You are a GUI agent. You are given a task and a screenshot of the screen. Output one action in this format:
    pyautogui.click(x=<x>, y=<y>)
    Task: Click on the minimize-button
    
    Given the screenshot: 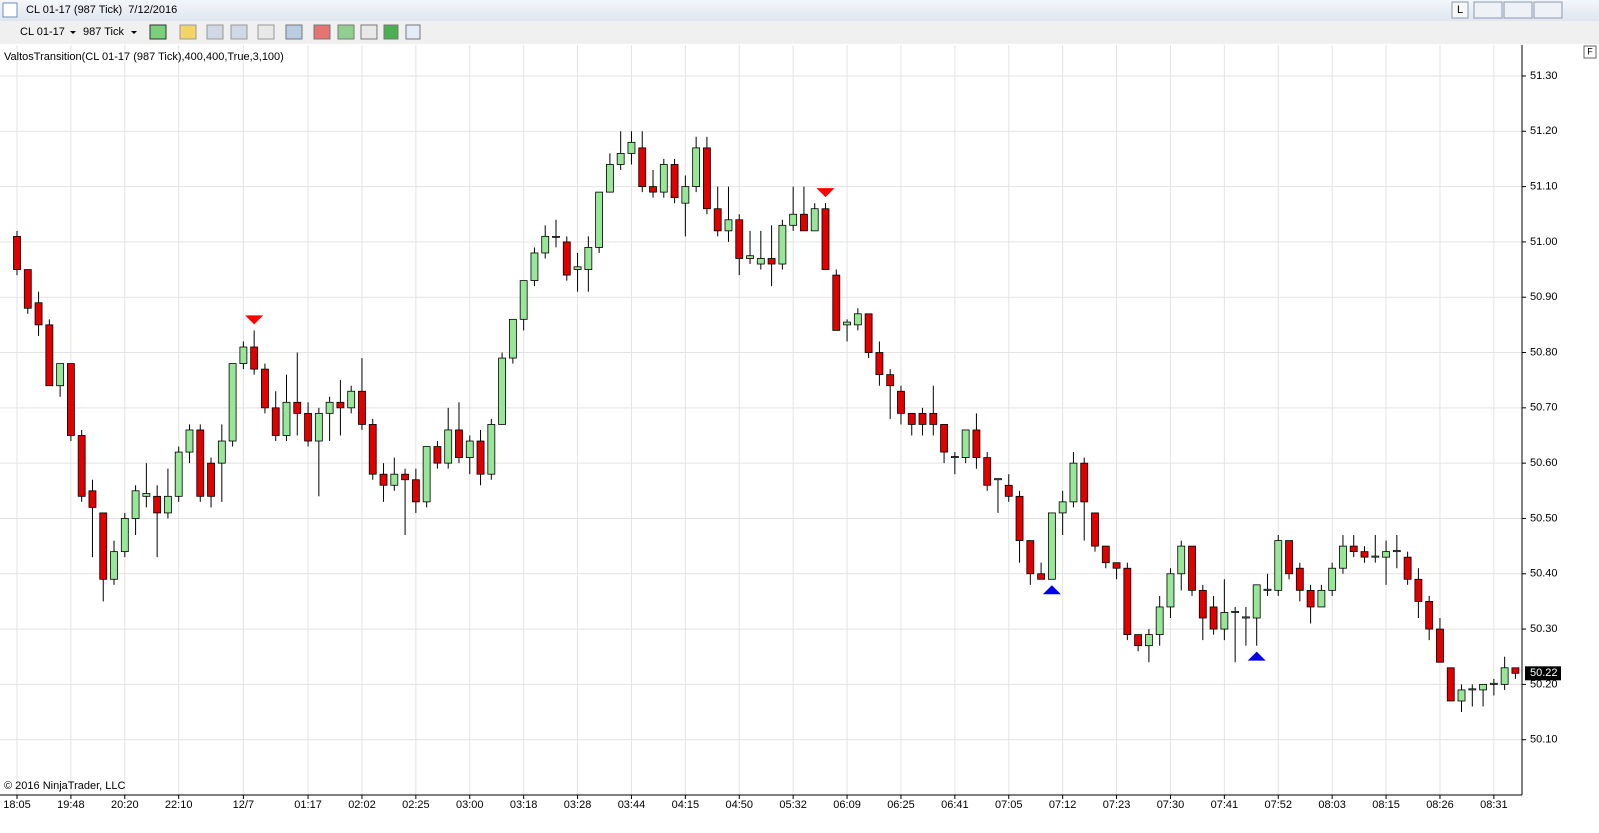 What is the action you would take?
    pyautogui.click(x=1488, y=10)
    